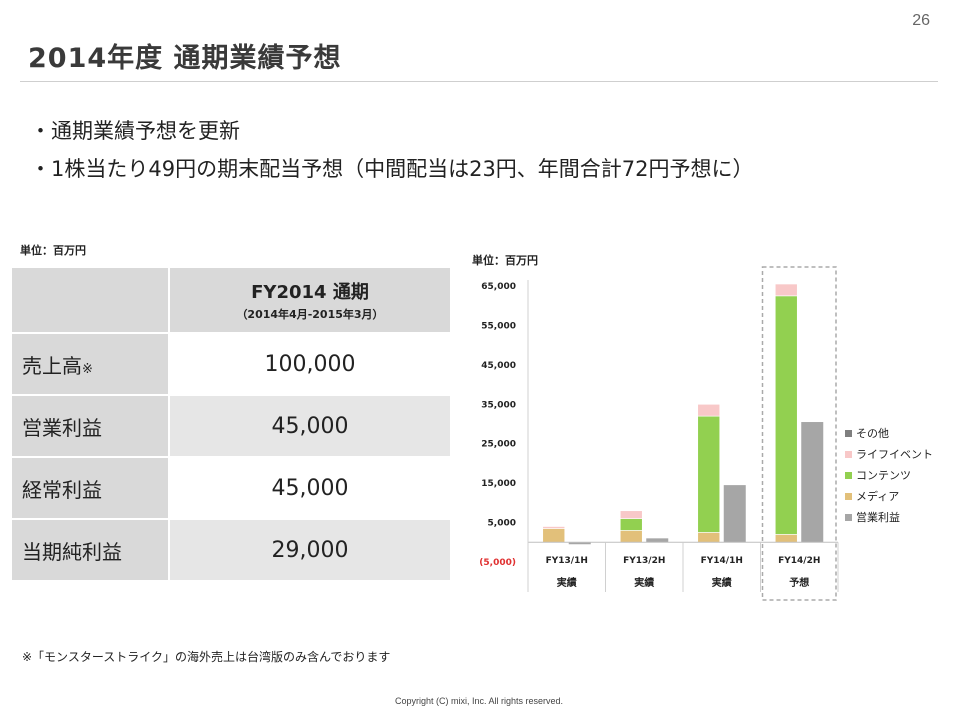  What do you see at coordinates (878, 517) in the screenshot?
I see `legend-label: 営業利益` at bounding box center [878, 517].